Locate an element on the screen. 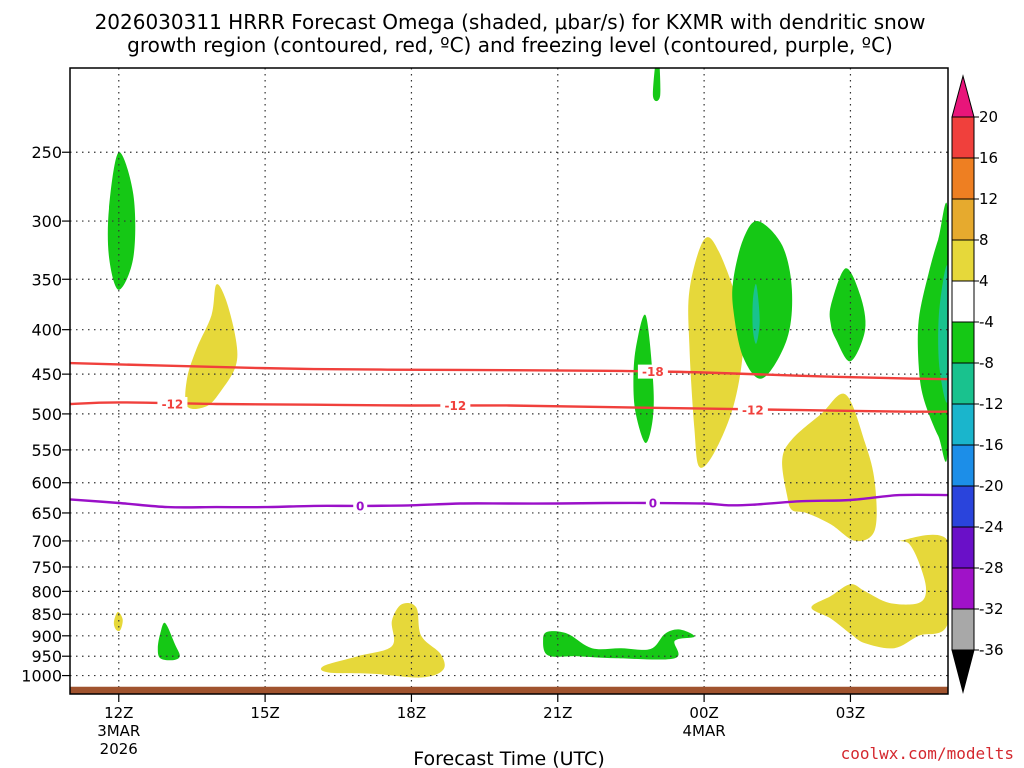 The width and height of the screenshot is (1024, 768). colorbar-label-12: -32 is located at coordinates (991, 609).